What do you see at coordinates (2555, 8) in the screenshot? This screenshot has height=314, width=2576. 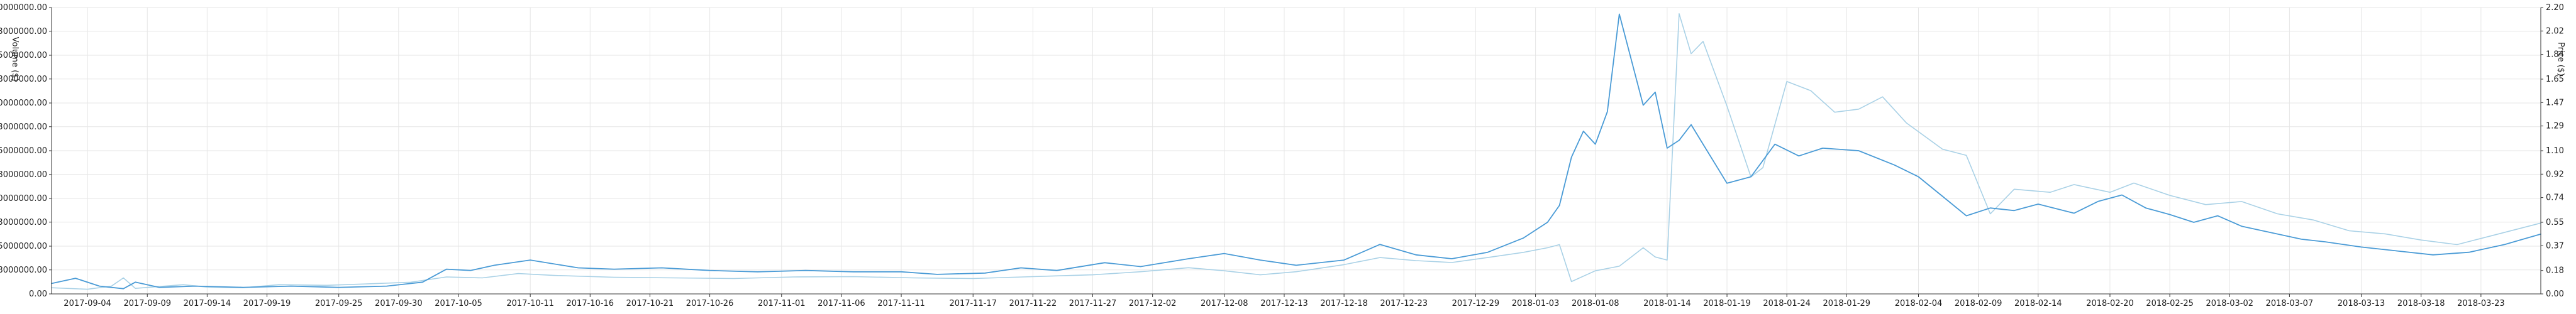 I see `right-axis-tick-label: 2.20` at bounding box center [2555, 8].